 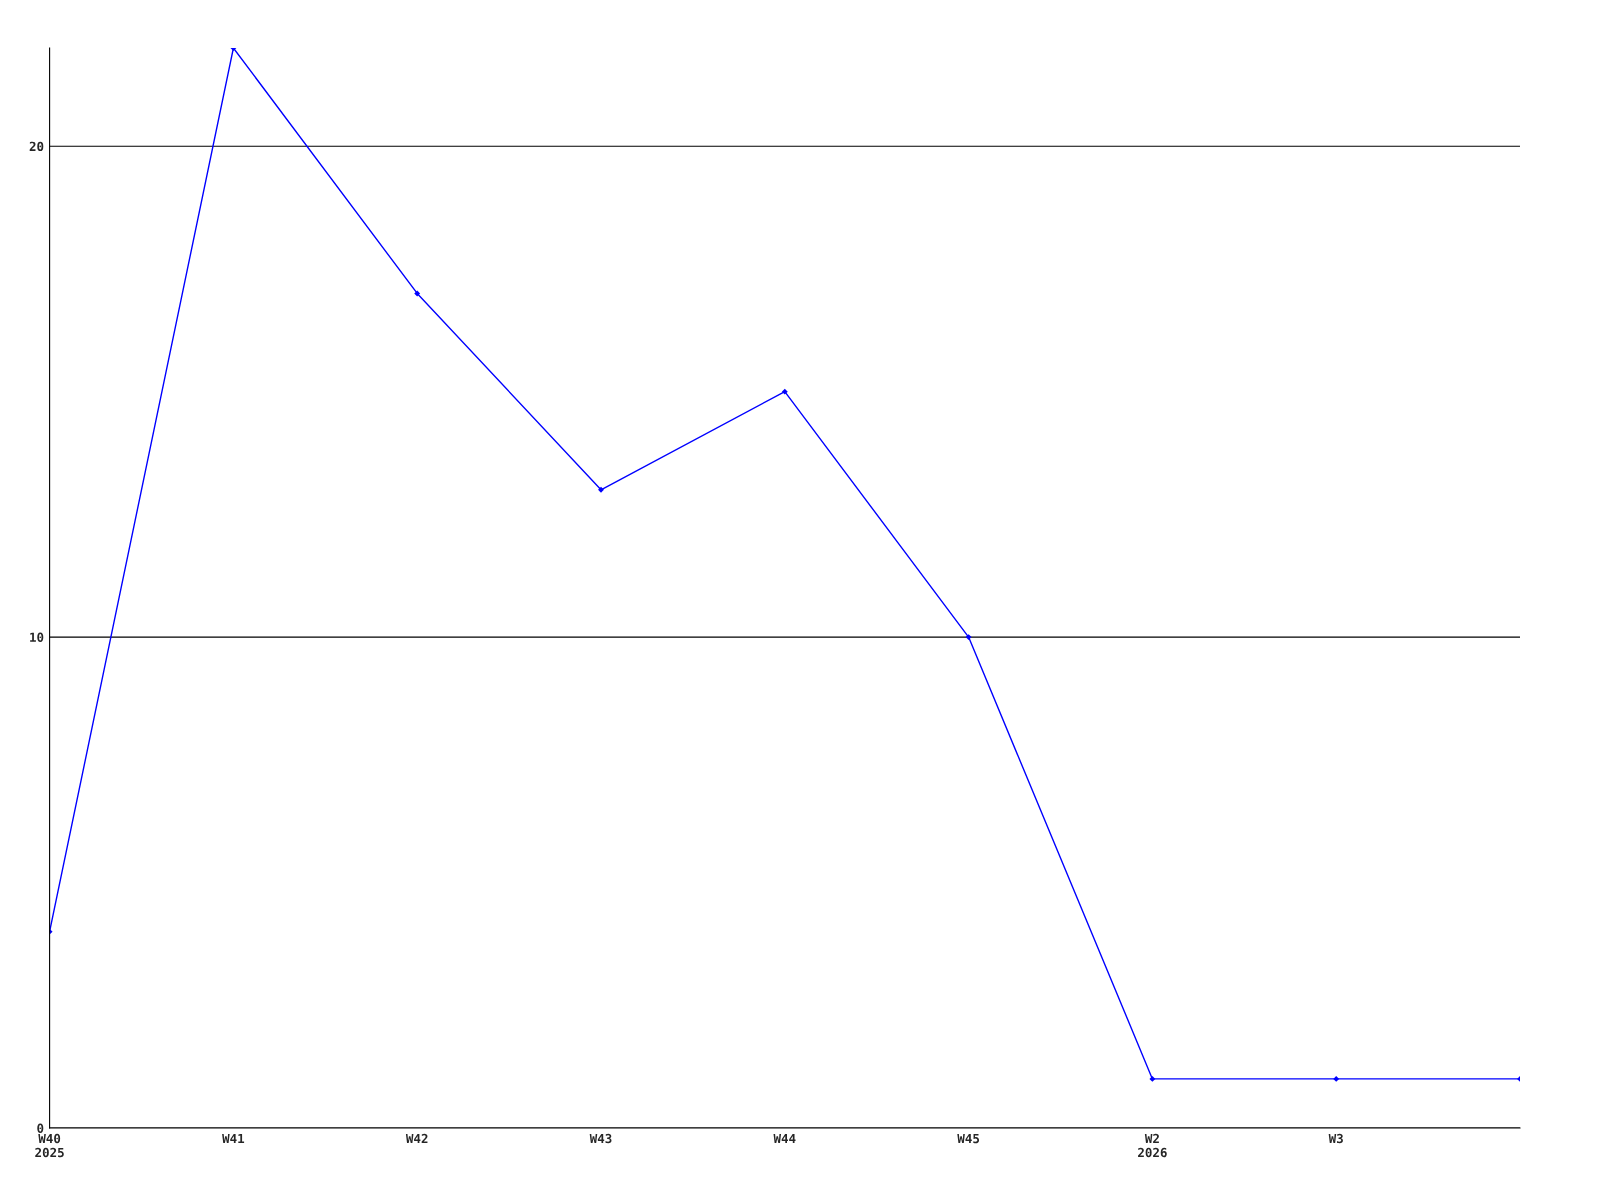 I want to click on x-tick-label: W44, so click(x=784, y=1138).